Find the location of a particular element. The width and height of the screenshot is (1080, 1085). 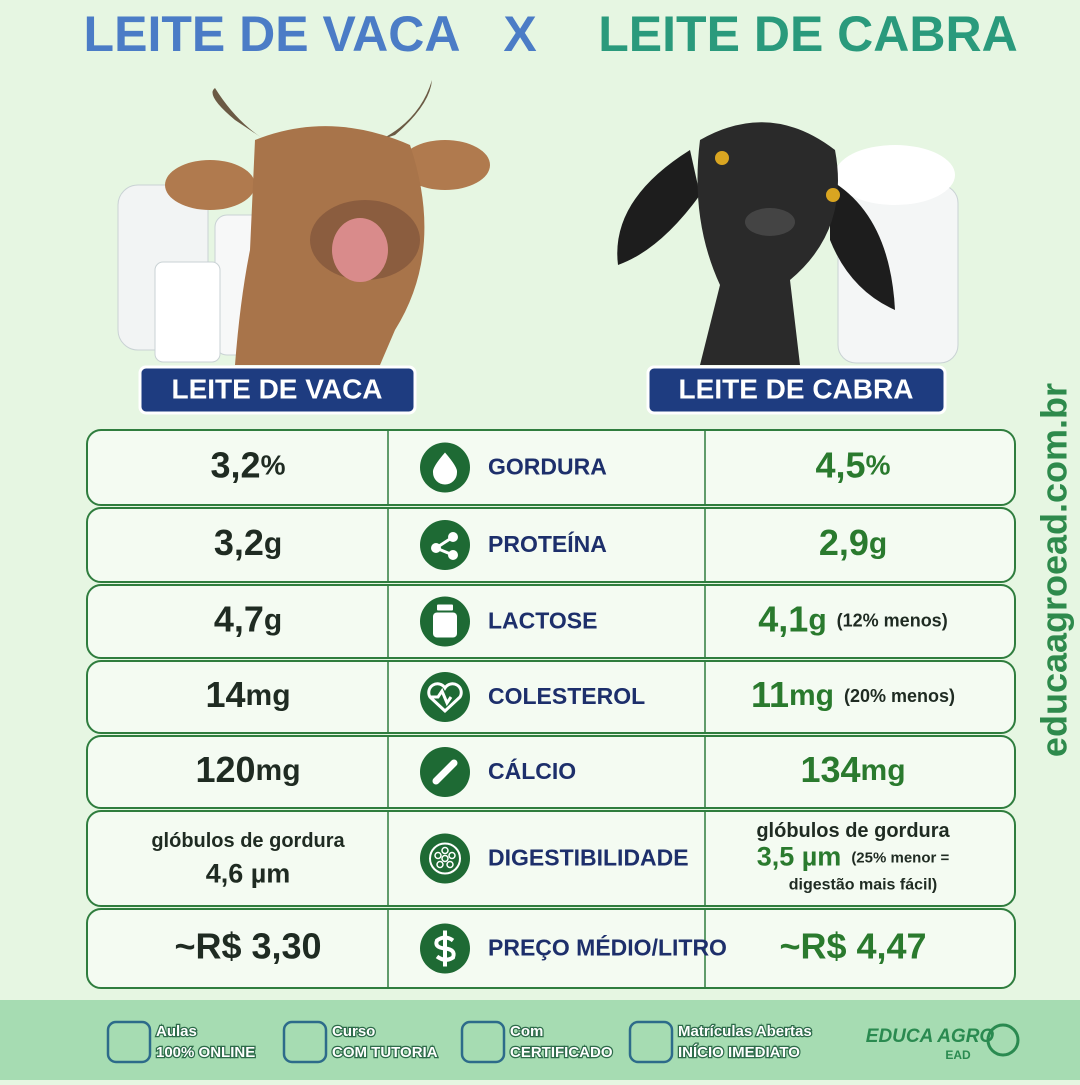

cell-value: 3,2 is located at coordinates (239, 542).